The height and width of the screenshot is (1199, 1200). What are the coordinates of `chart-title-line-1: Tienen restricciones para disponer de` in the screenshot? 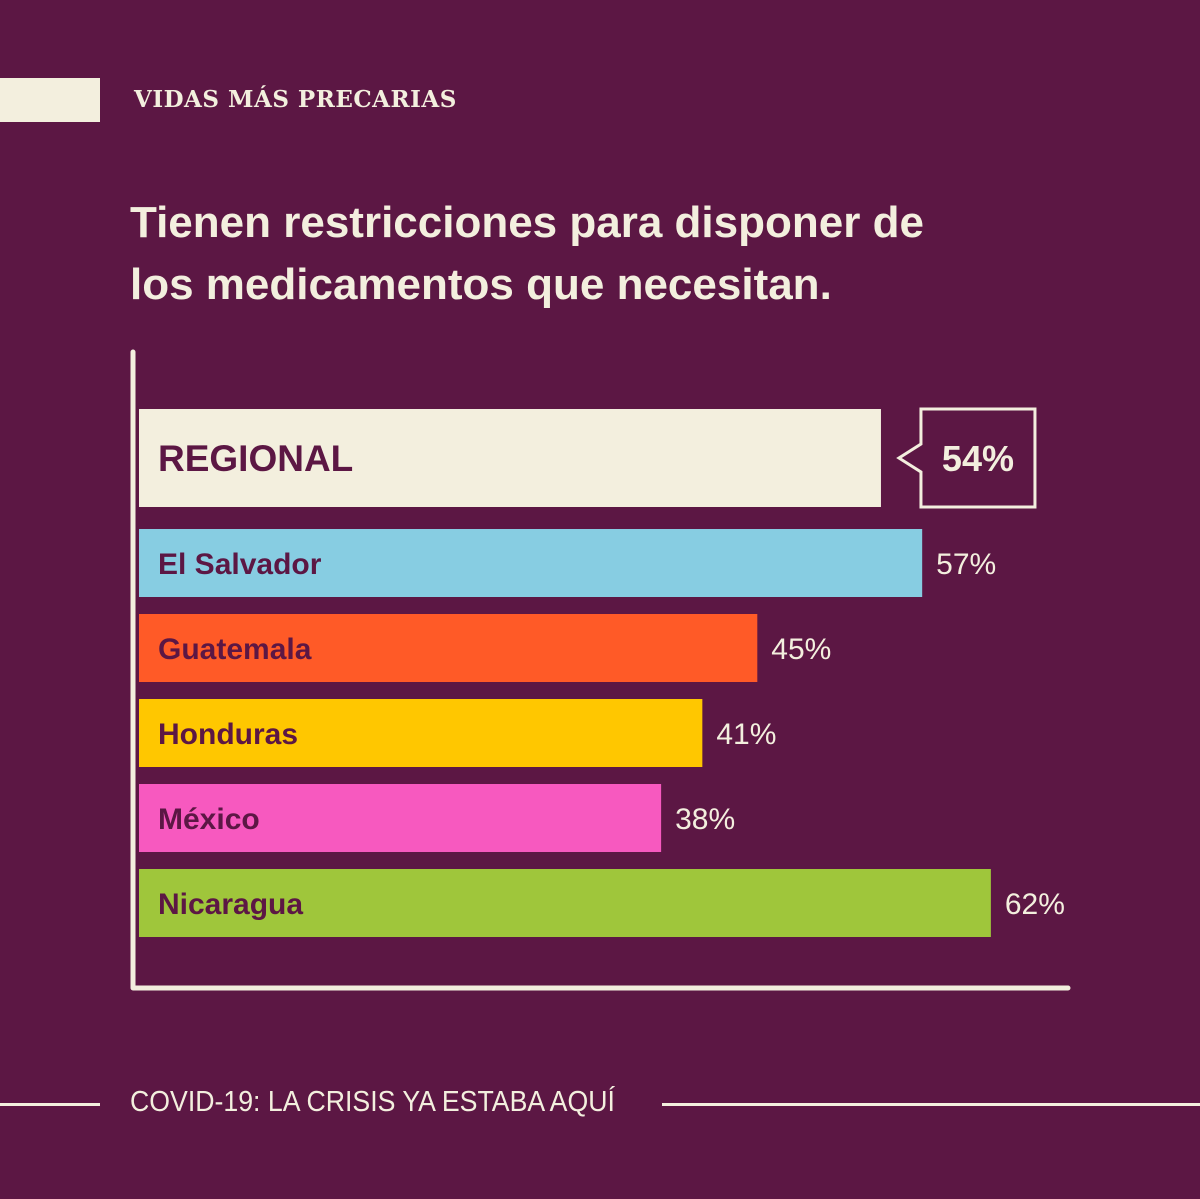 It's located at (527, 222).